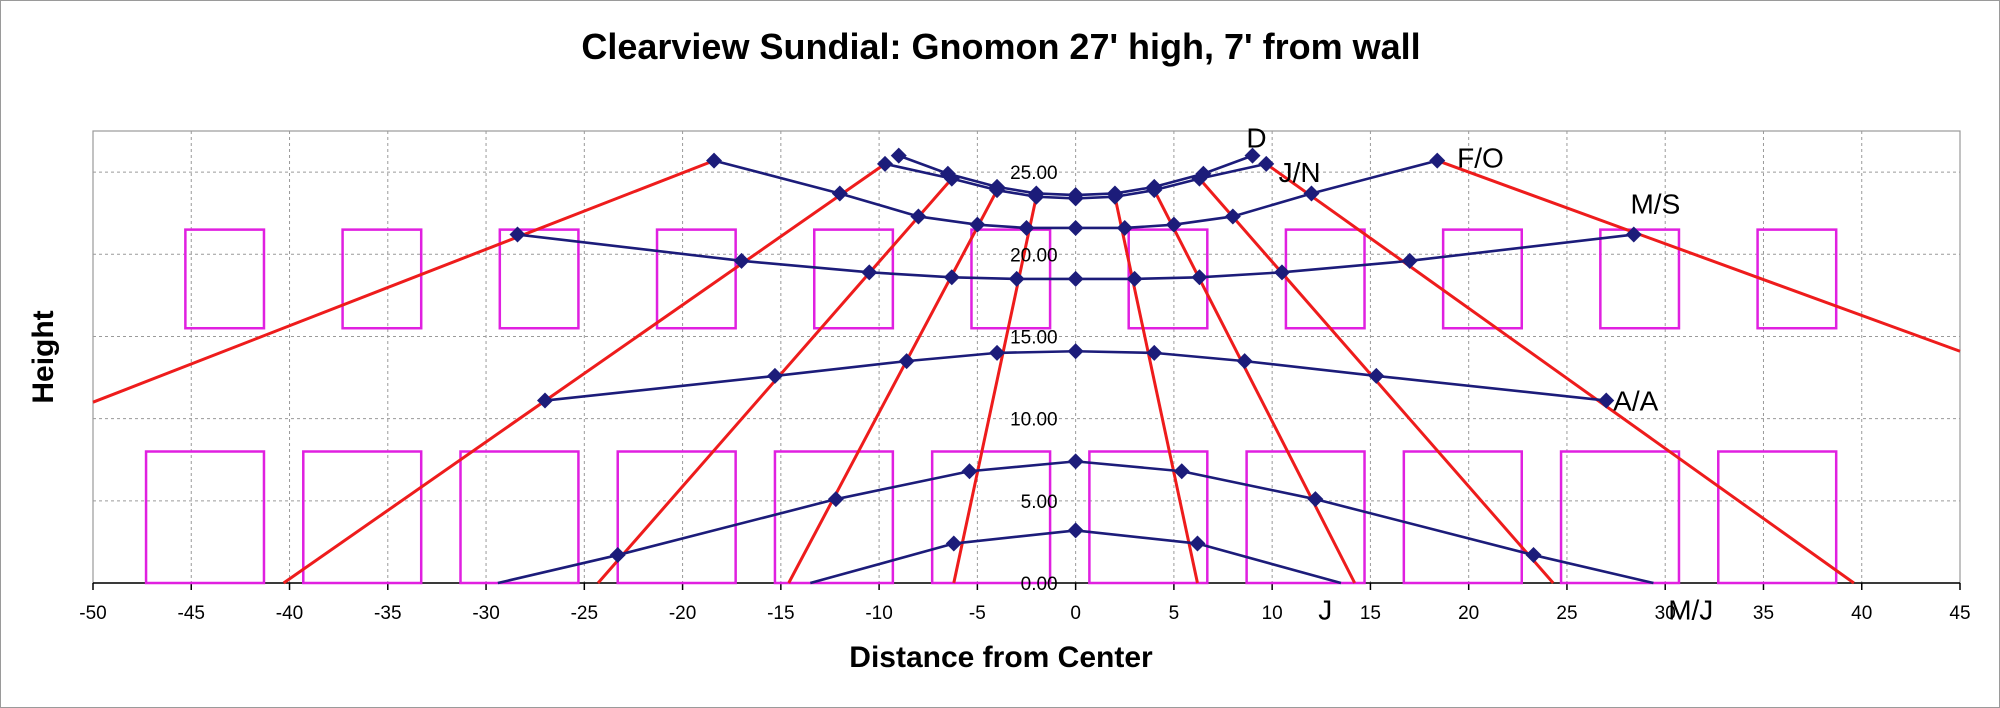  Describe the element at coordinates (387, 613) in the screenshot. I see `x-tick-label: -35` at that location.